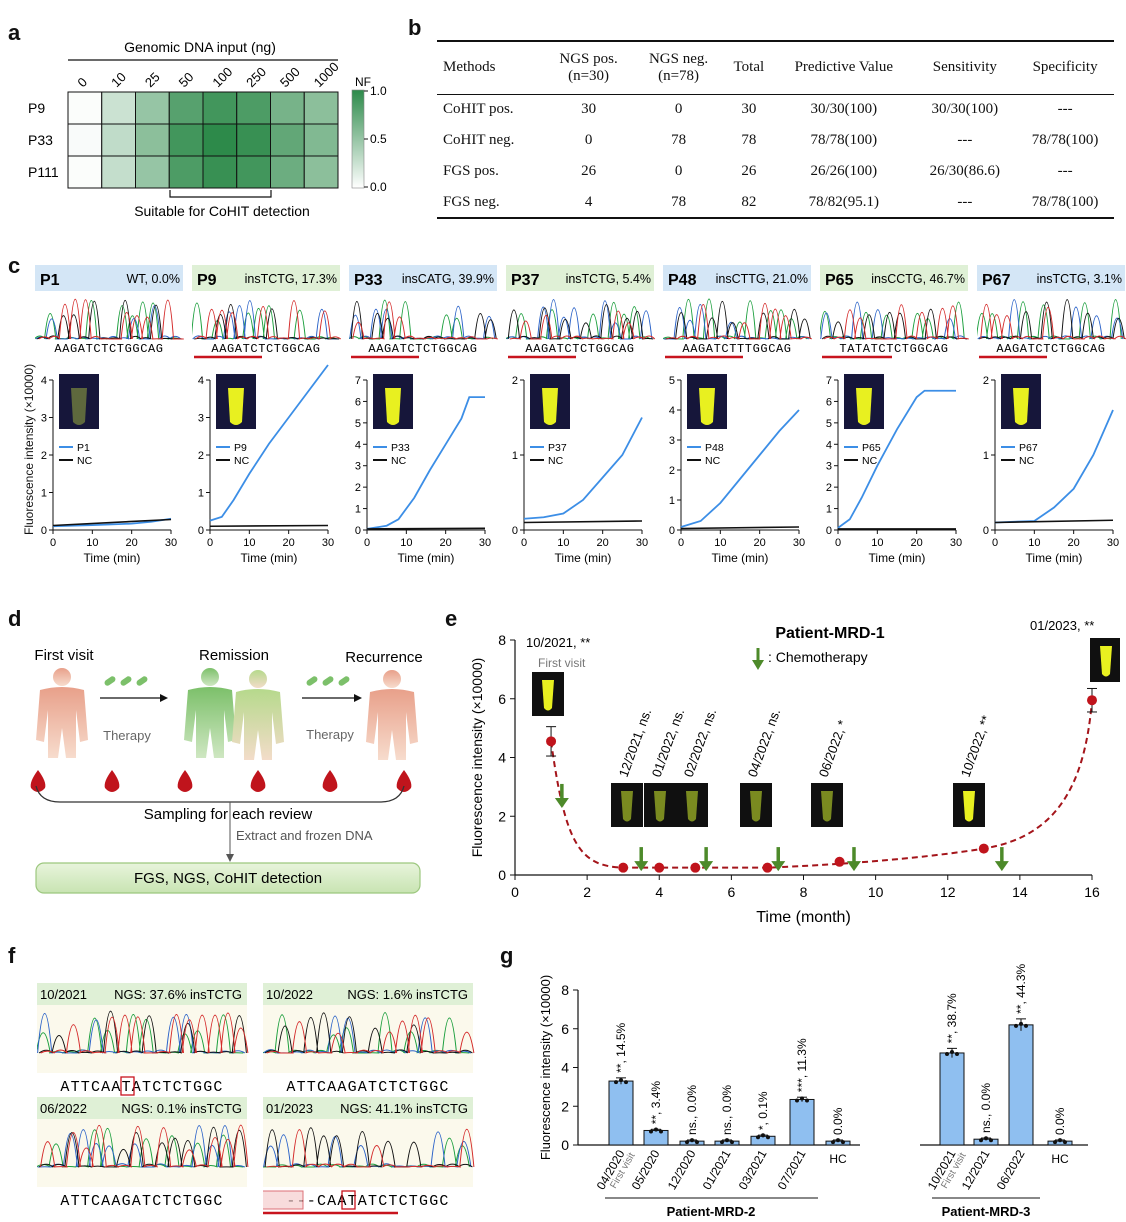 The image size is (1126, 1222). Describe the element at coordinates (363, 82) in the screenshot. I see `colorbar-title: NF` at that location.